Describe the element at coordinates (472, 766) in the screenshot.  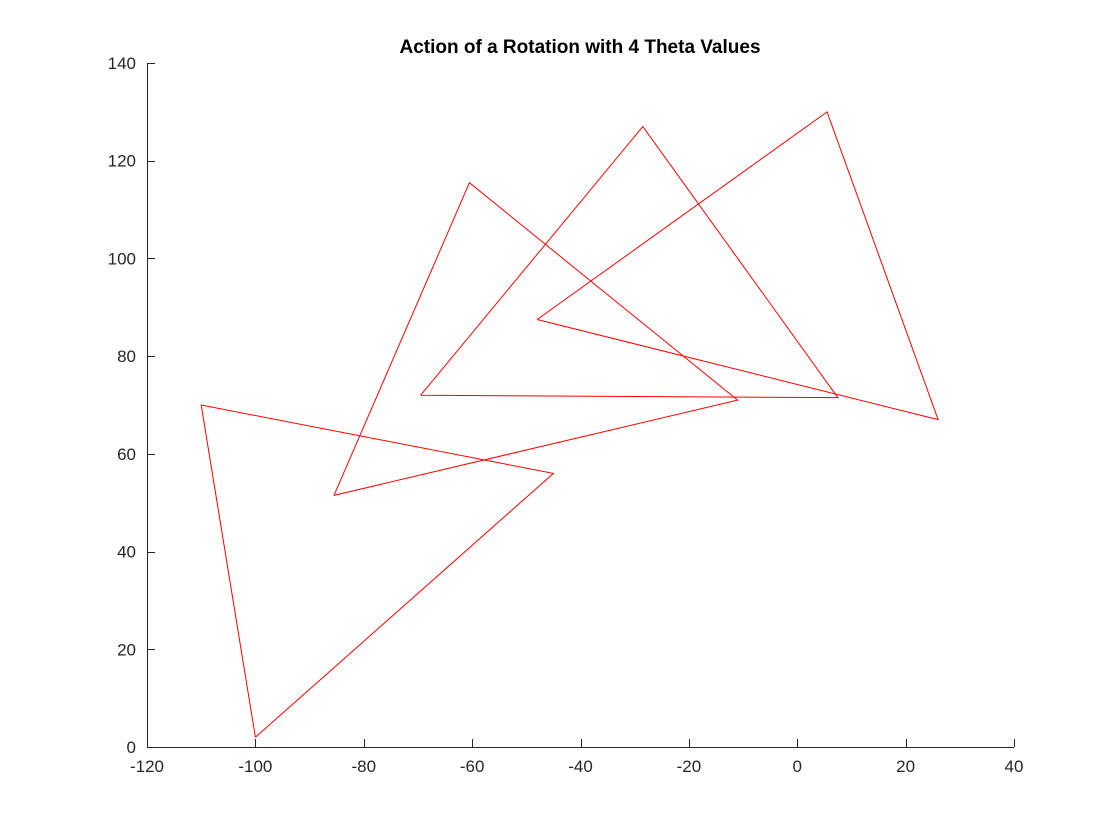
I see `x-tick-label: -60` at that location.